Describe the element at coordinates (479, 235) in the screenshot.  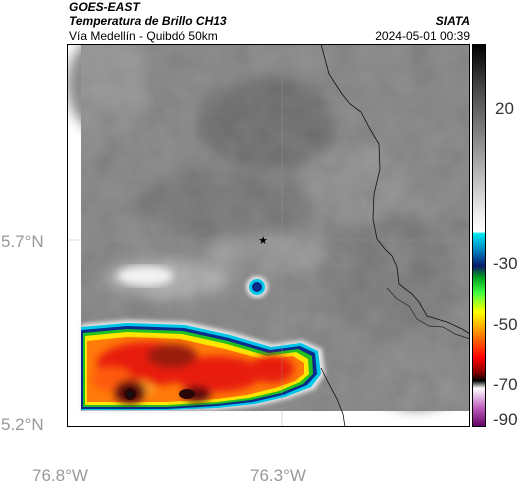
I see `colorbar` at that location.